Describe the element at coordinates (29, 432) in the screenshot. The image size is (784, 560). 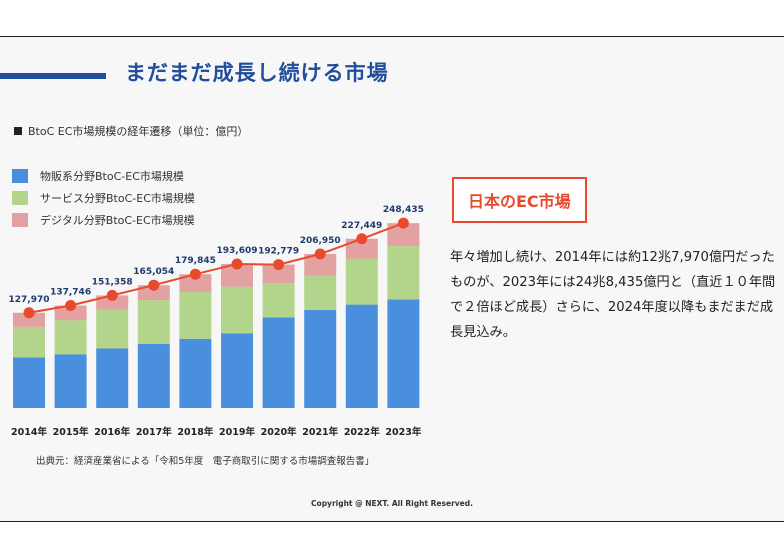
I see `x-tick-label: 2014年` at that location.